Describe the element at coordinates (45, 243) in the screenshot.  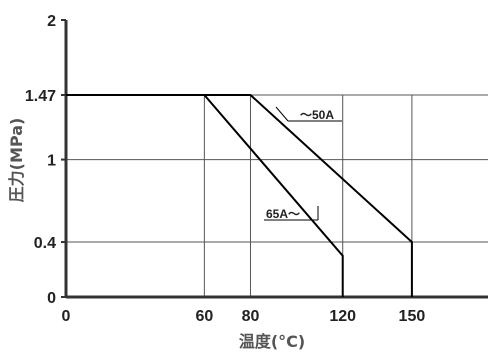
I see `y-tick-label-1: 0.4` at that location.